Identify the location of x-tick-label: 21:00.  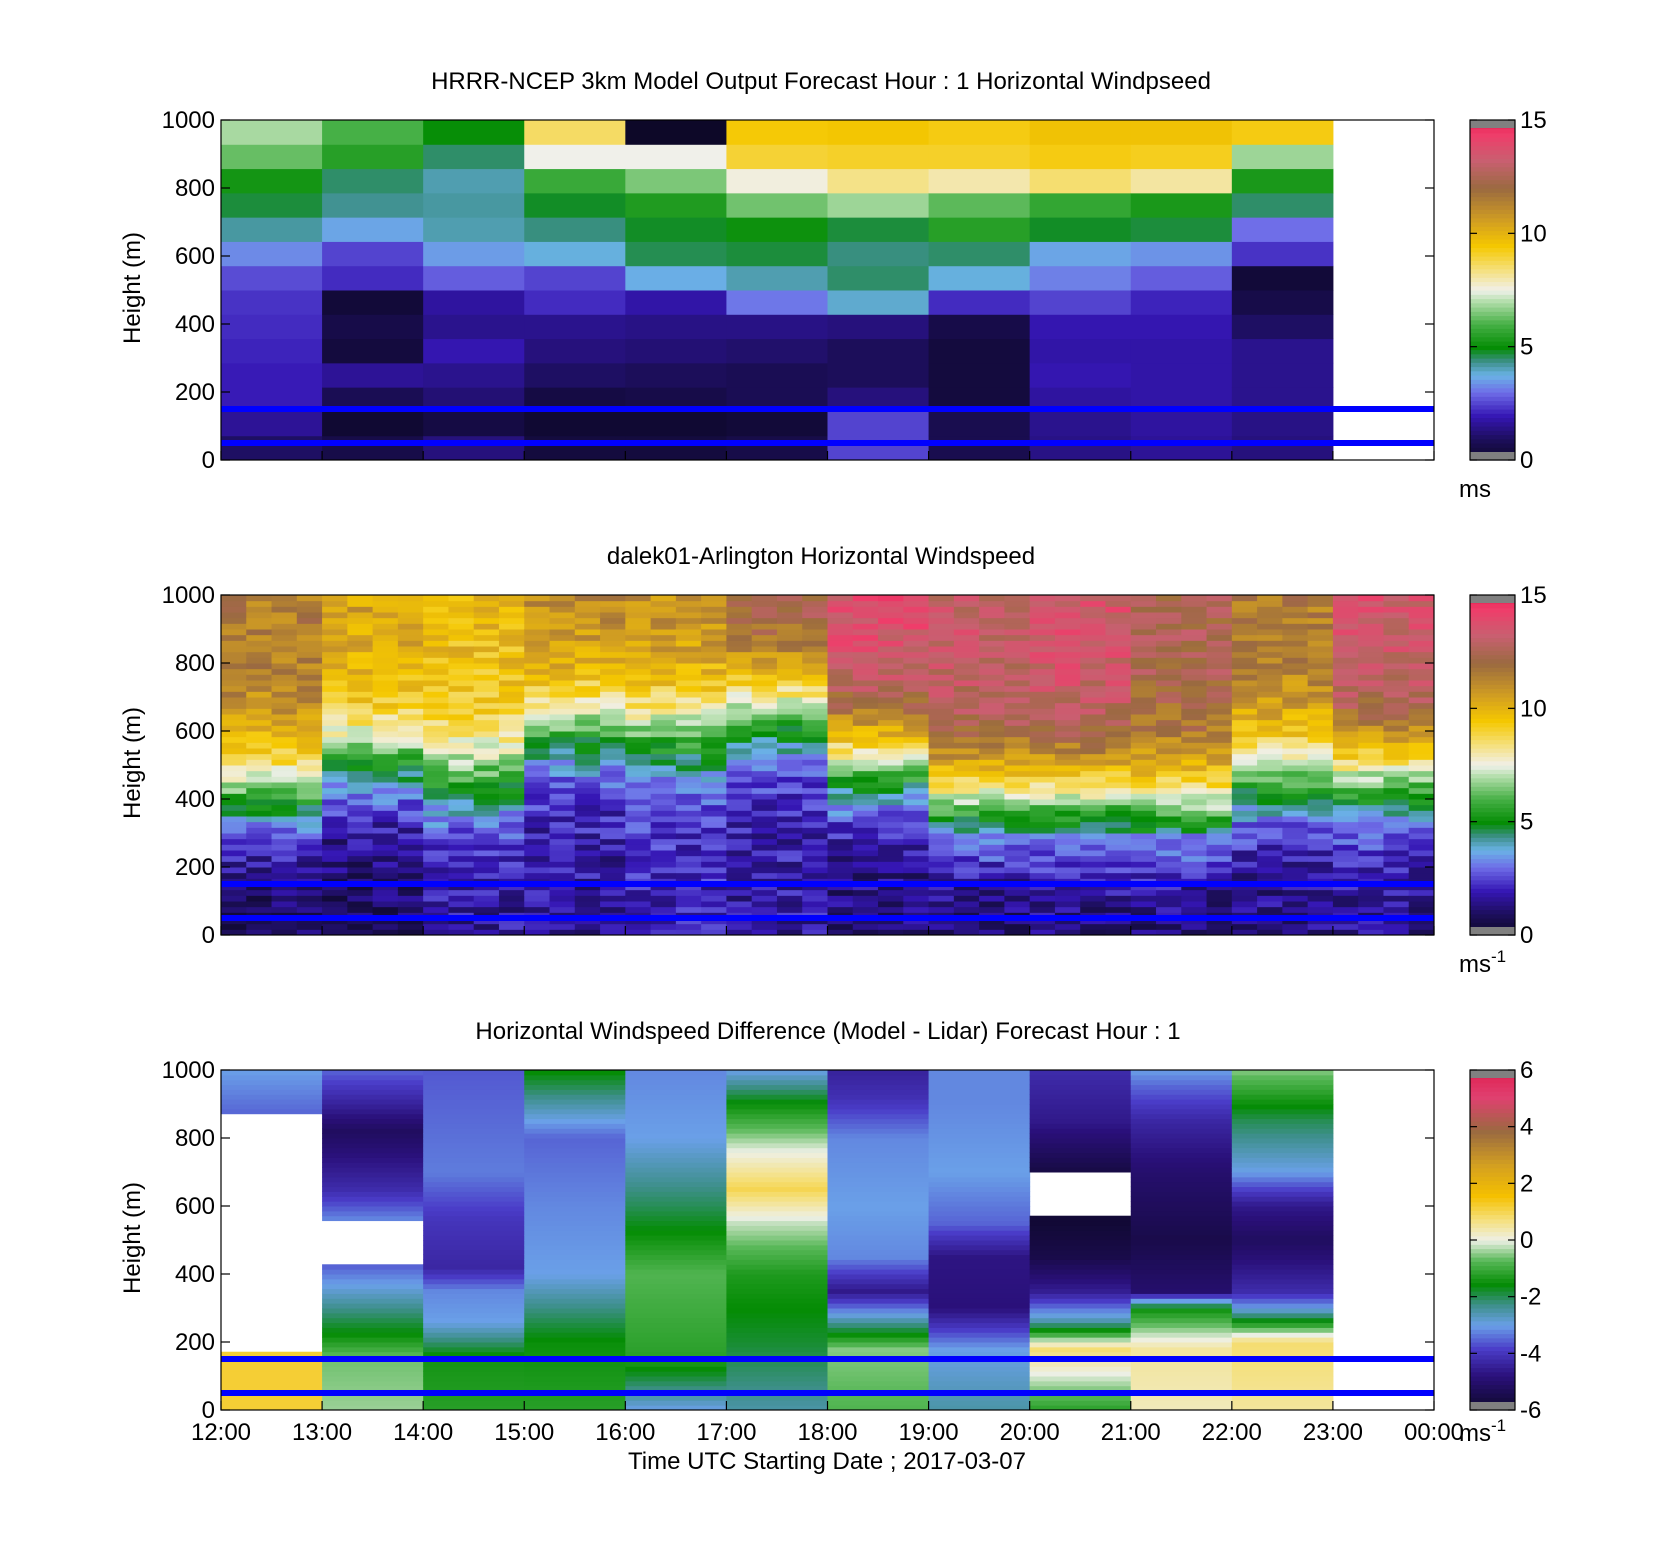
(1131, 1432).